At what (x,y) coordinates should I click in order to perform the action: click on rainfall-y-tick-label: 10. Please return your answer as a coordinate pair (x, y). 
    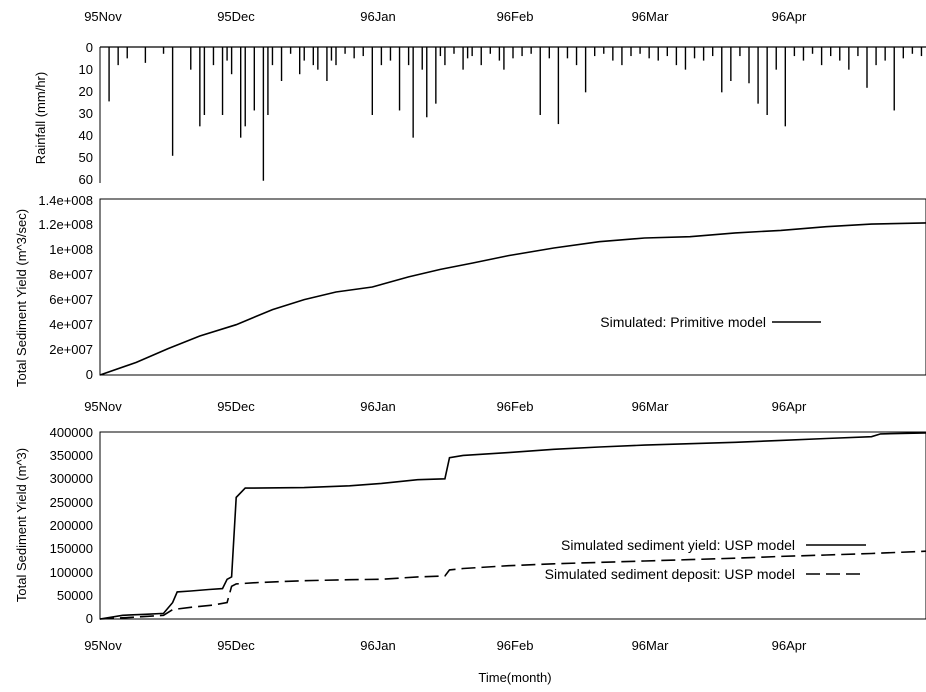
    Looking at the image, I should click on (86, 69).